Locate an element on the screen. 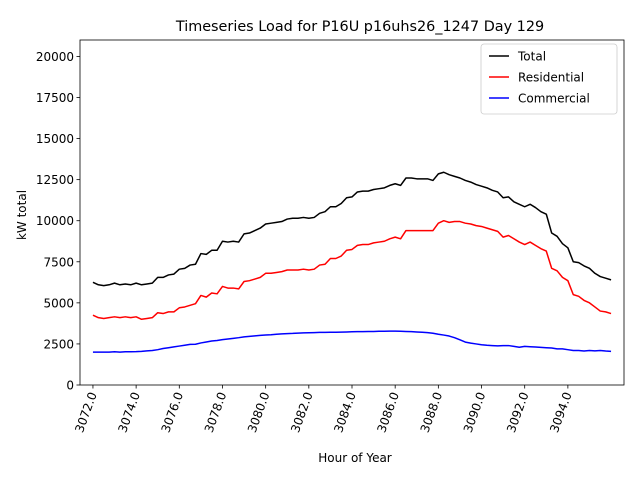 The image size is (640, 484). y-tick-label: 2500 is located at coordinates (58, 344).